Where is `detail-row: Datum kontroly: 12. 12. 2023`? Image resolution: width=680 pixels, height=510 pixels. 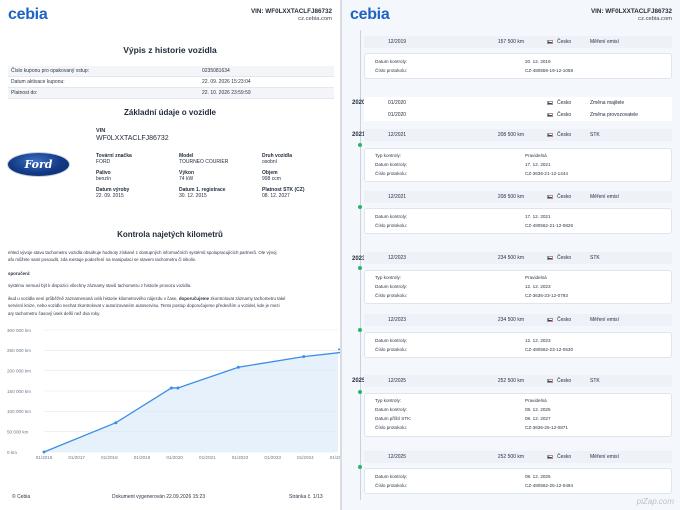
detail-row: Datum kontroly: 12. 12. 2023 is located at coordinates (463, 286).